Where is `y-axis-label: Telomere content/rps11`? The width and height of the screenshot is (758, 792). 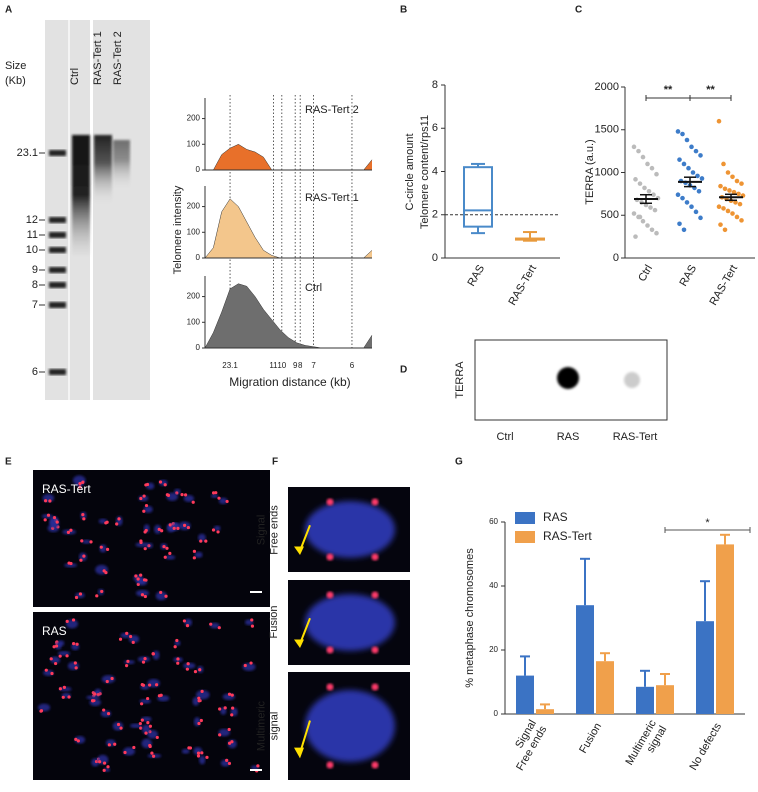
y-axis-label: Telomere content/rps11 is located at coordinates (425, 172).